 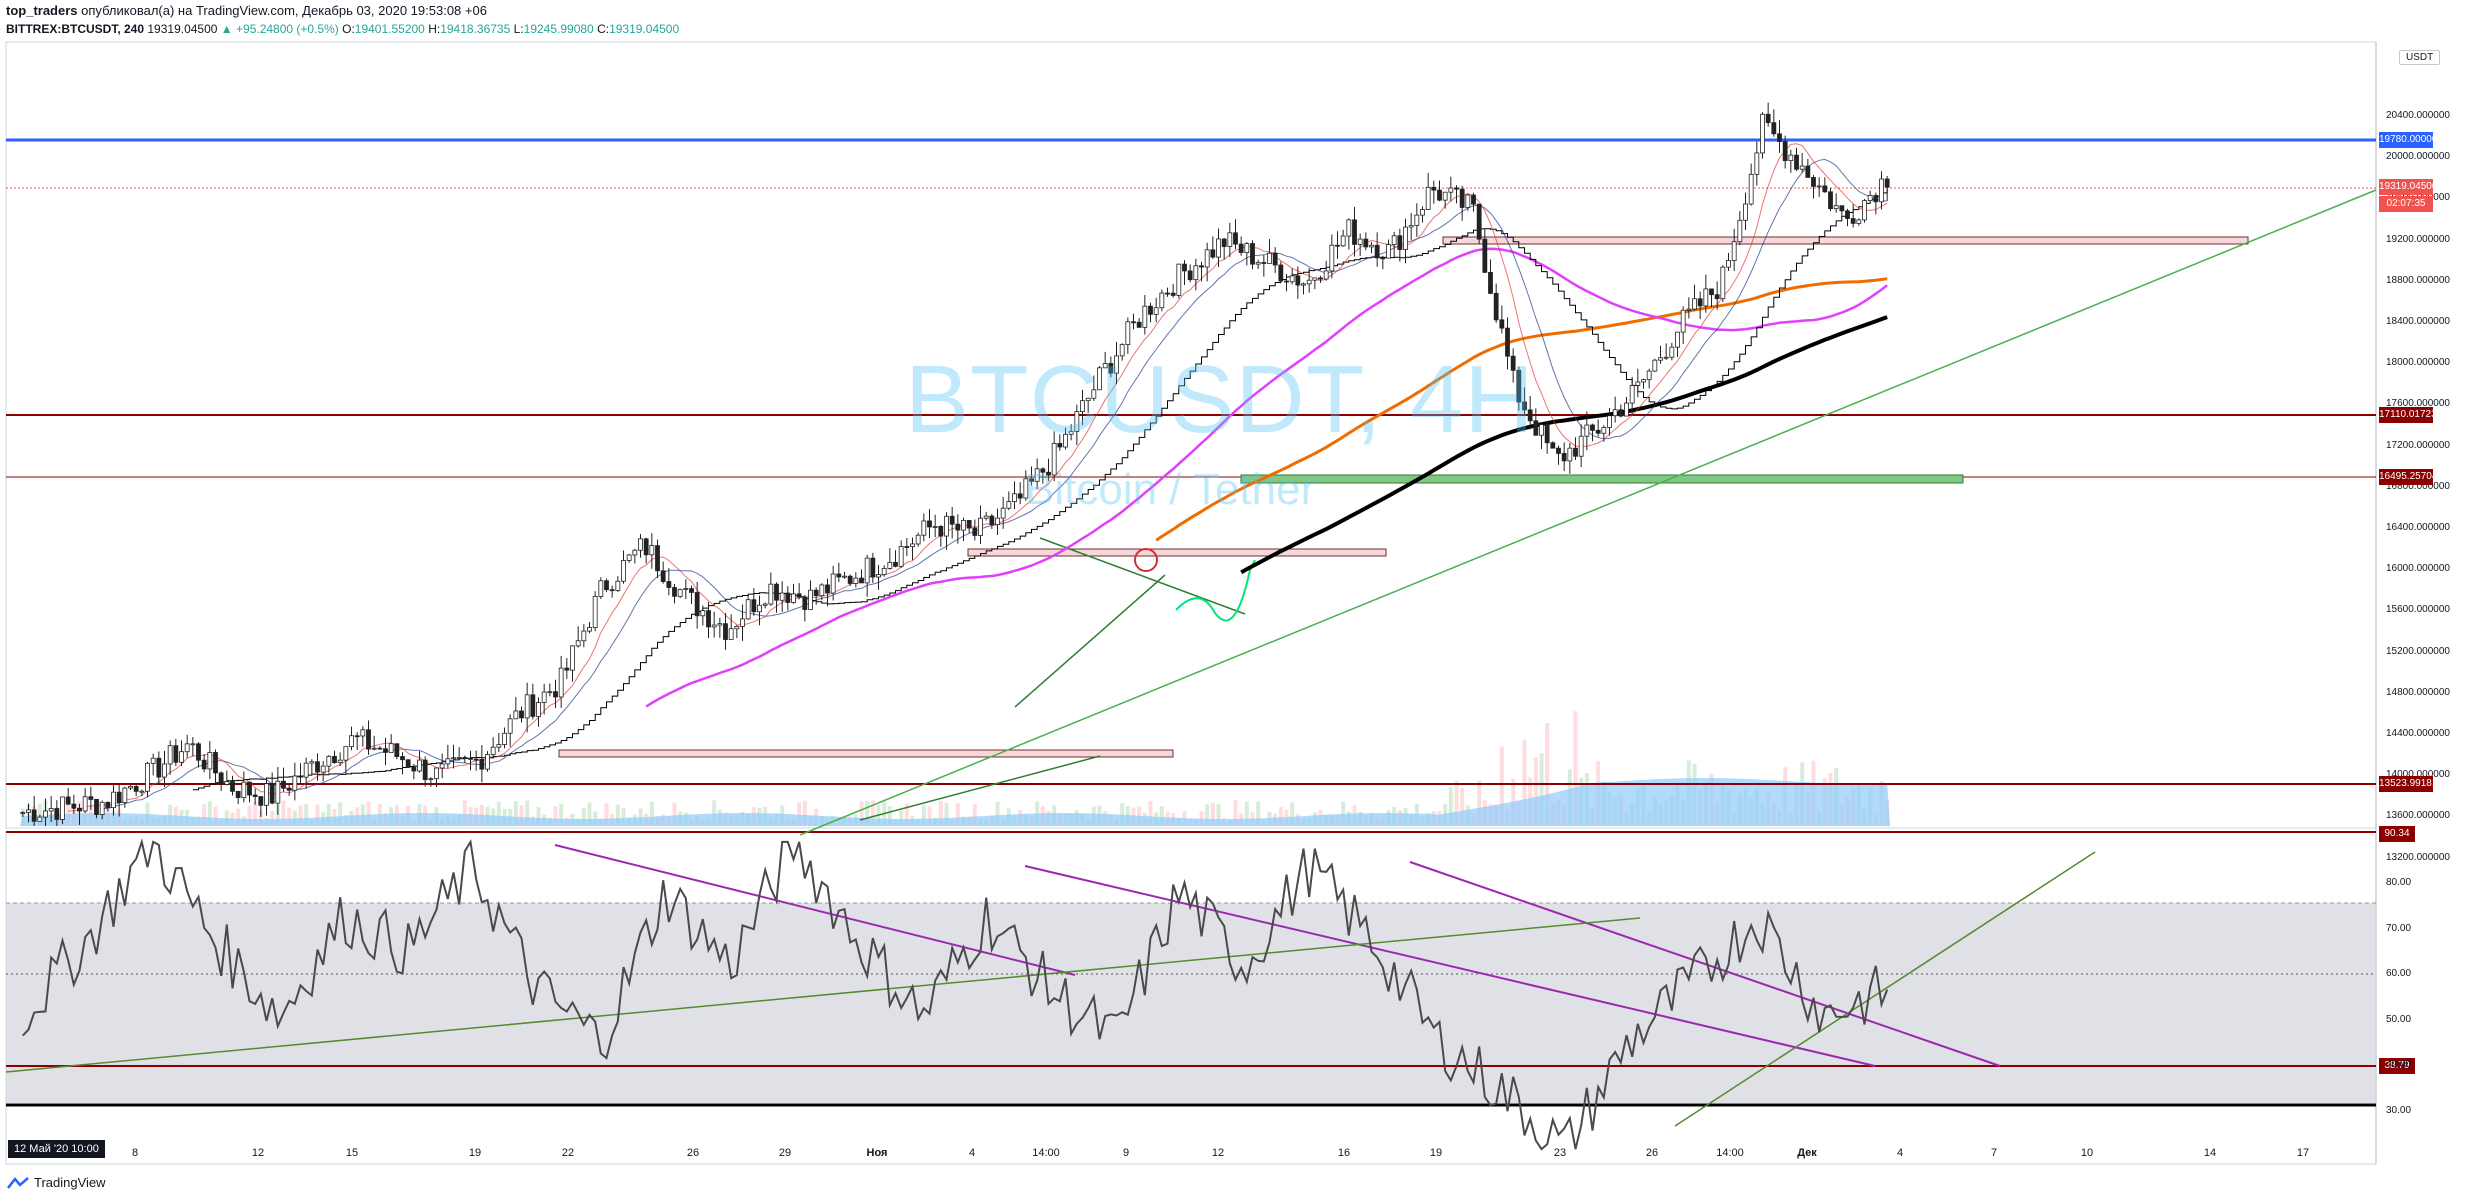 What do you see at coordinates (866, 753) in the screenshot?
I see `resistance-zone-low` at bounding box center [866, 753].